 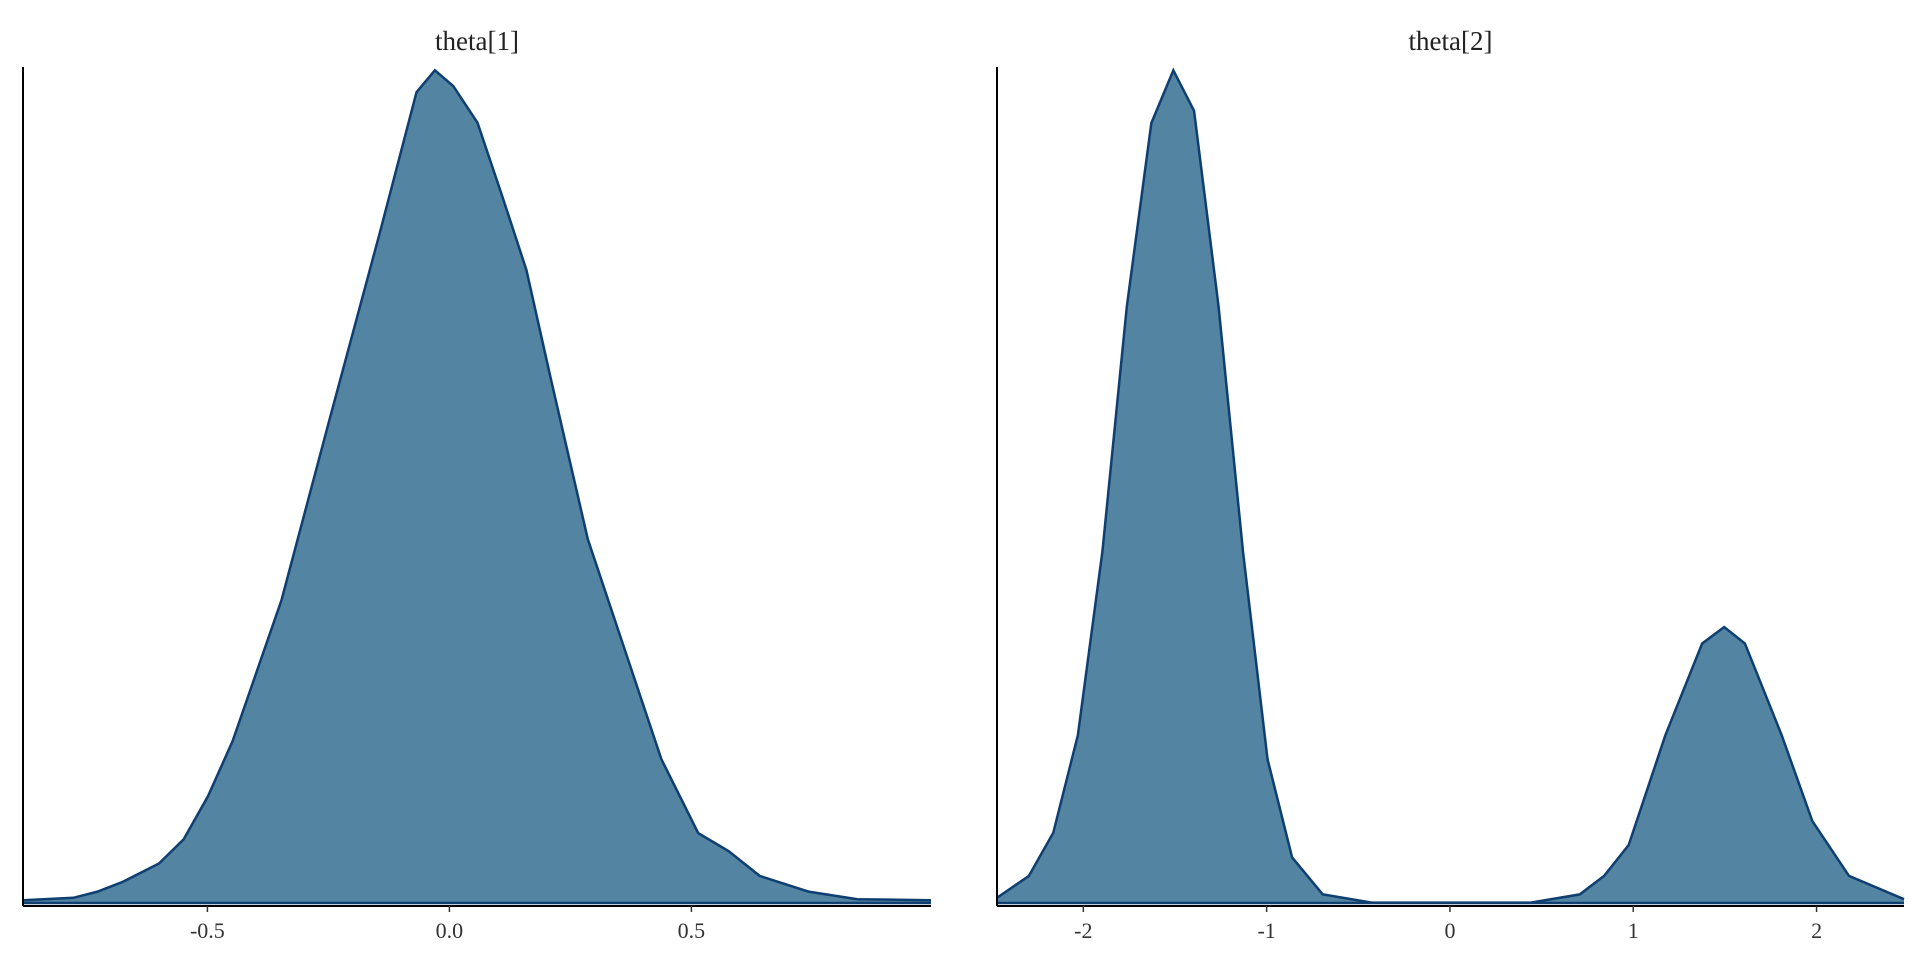 What do you see at coordinates (1816, 930) in the screenshot?
I see `x-tick-label: 2` at bounding box center [1816, 930].